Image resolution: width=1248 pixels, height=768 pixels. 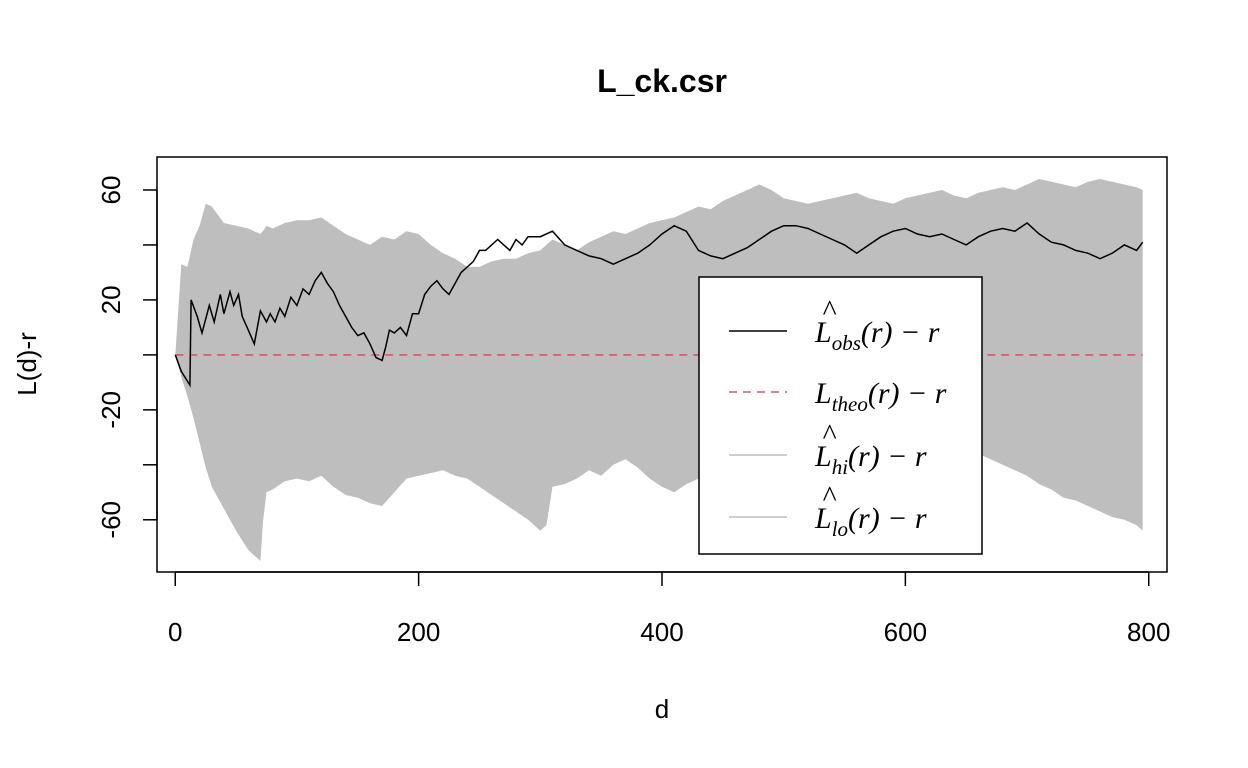 What do you see at coordinates (418, 632) in the screenshot?
I see `x-tick-label: 200` at bounding box center [418, 632].